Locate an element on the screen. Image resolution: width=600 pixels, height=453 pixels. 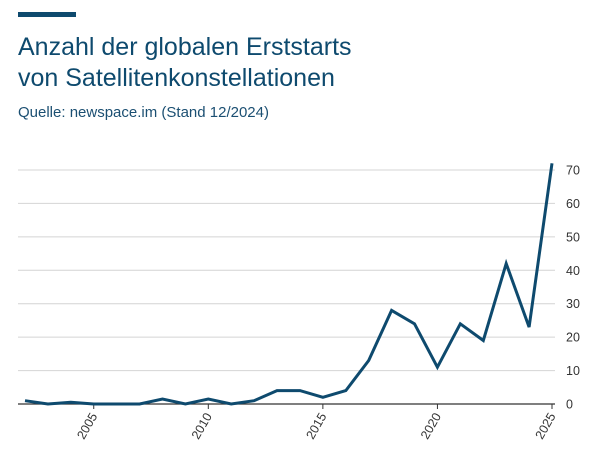
y-tick-label: 70 is located at coordinates (573, 171).